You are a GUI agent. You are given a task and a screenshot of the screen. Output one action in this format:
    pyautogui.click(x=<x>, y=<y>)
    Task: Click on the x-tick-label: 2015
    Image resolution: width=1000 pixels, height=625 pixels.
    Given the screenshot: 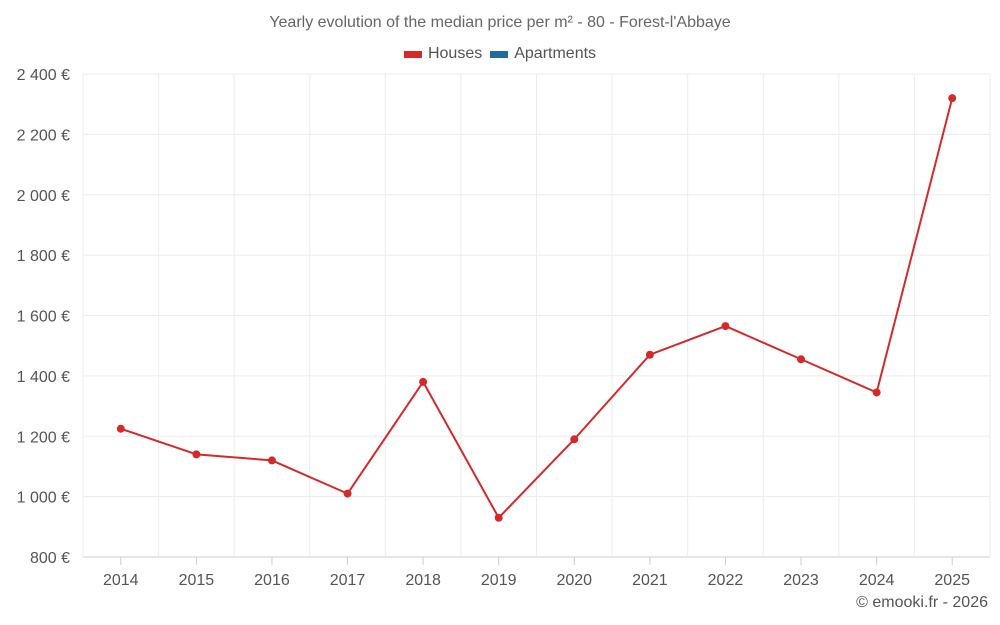 What is the action you would take?
    pyautogui.click(x=197, y=580)
    